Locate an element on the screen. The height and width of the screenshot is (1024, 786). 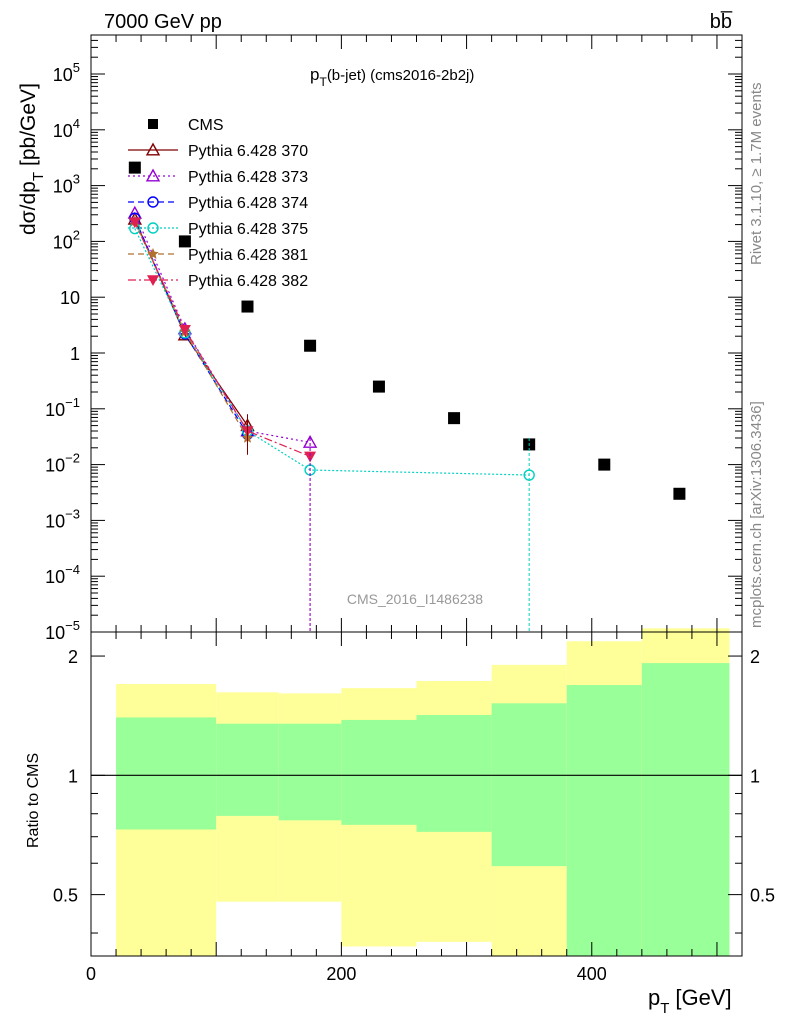
watermark: CMS_2016_I1486238 is located at coordinates (415, 599).